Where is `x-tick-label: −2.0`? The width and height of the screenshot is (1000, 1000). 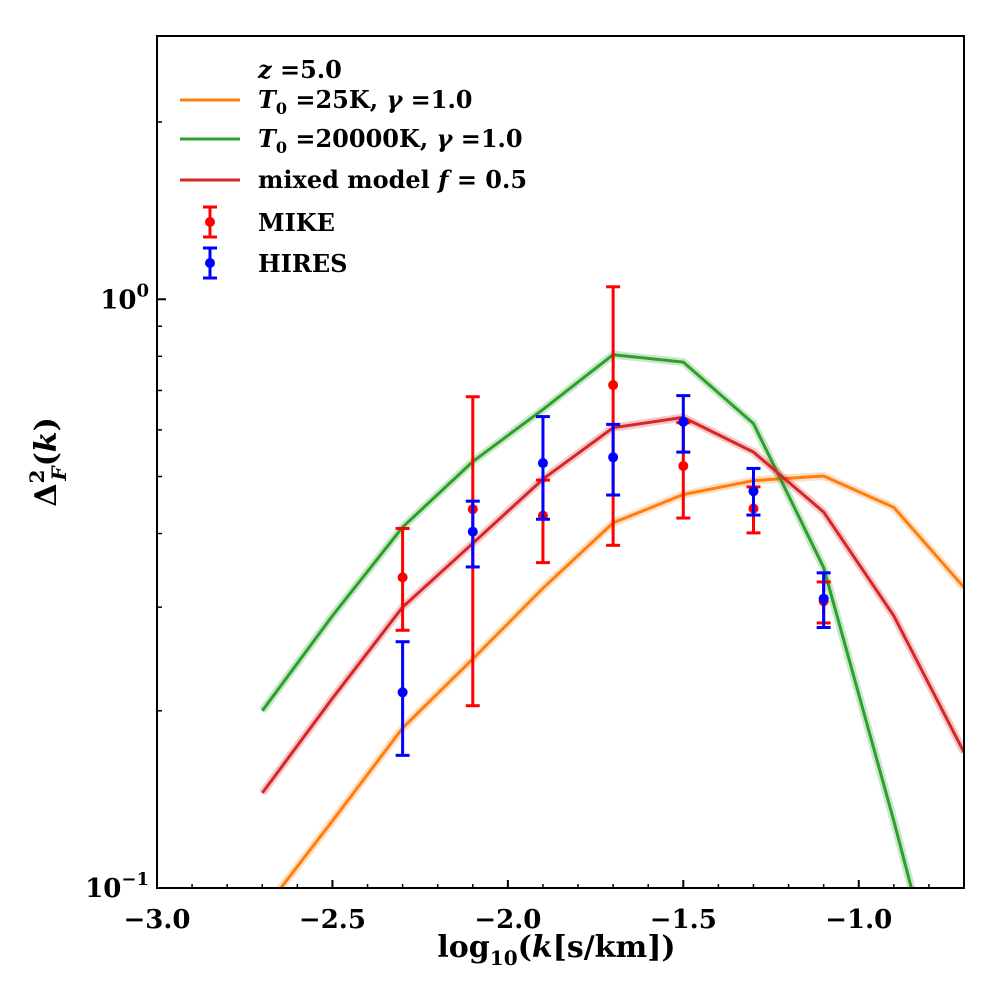 x-tick-label: −2.0 is located at coordinates (507, 920).